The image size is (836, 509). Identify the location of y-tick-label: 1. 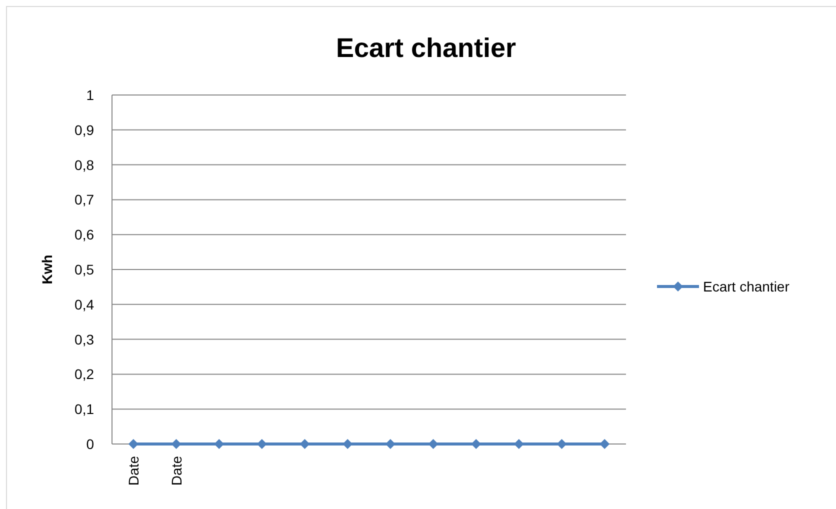
(90, 95).